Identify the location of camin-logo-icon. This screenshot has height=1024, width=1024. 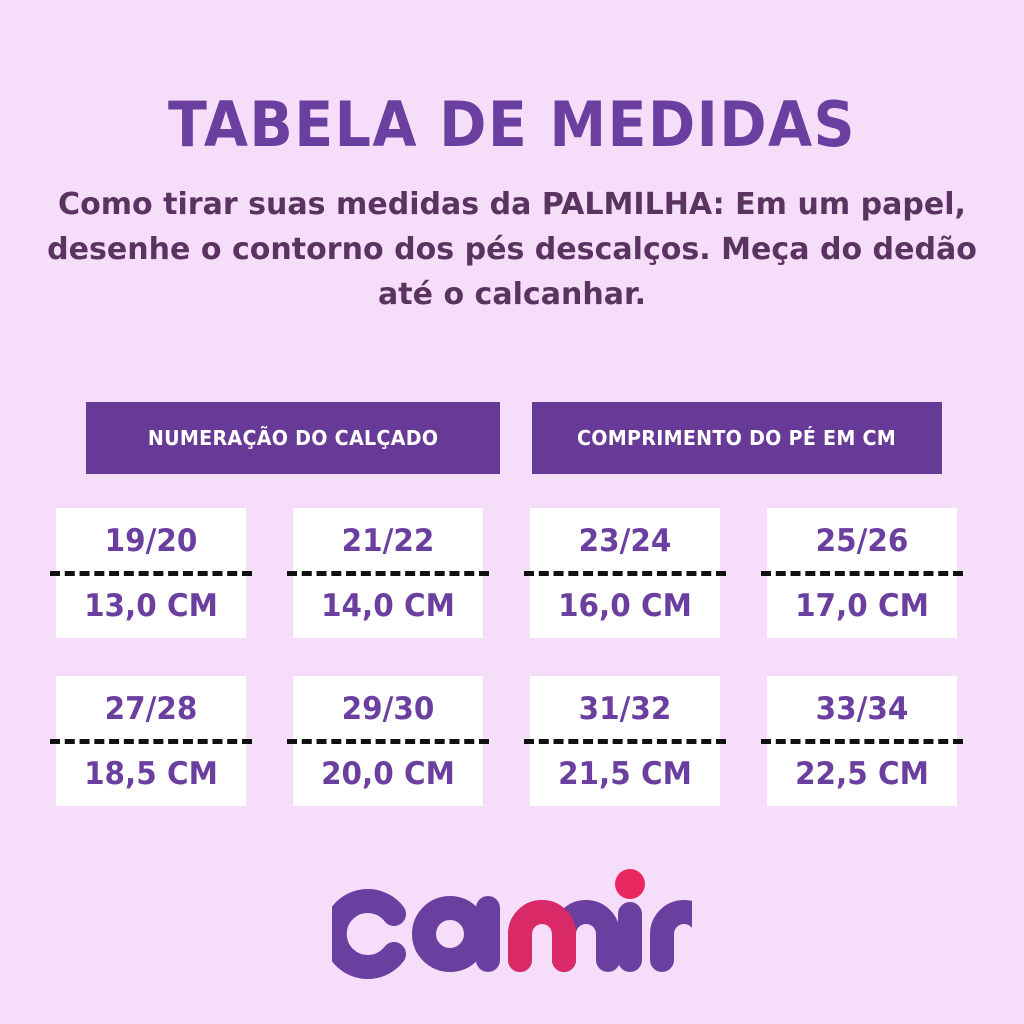
(512, 924).